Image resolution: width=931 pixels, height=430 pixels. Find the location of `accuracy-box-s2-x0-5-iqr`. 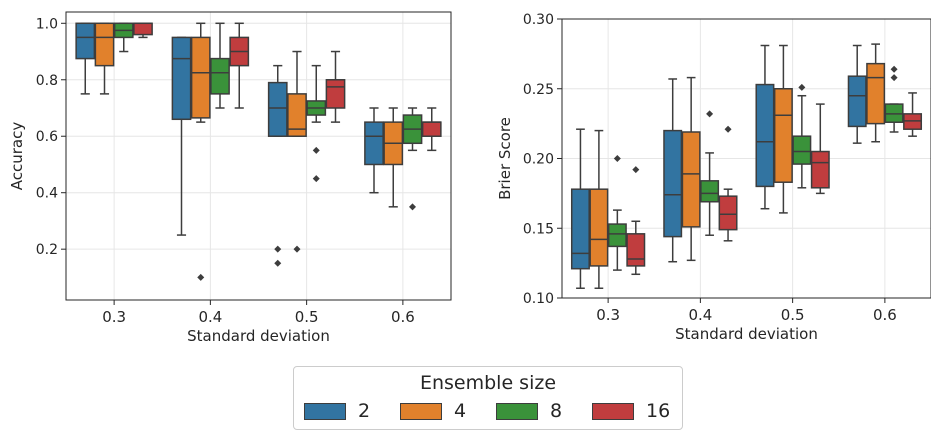

accuracy-box-s2-x0-5-iqr is located at coordinates (277, 109).